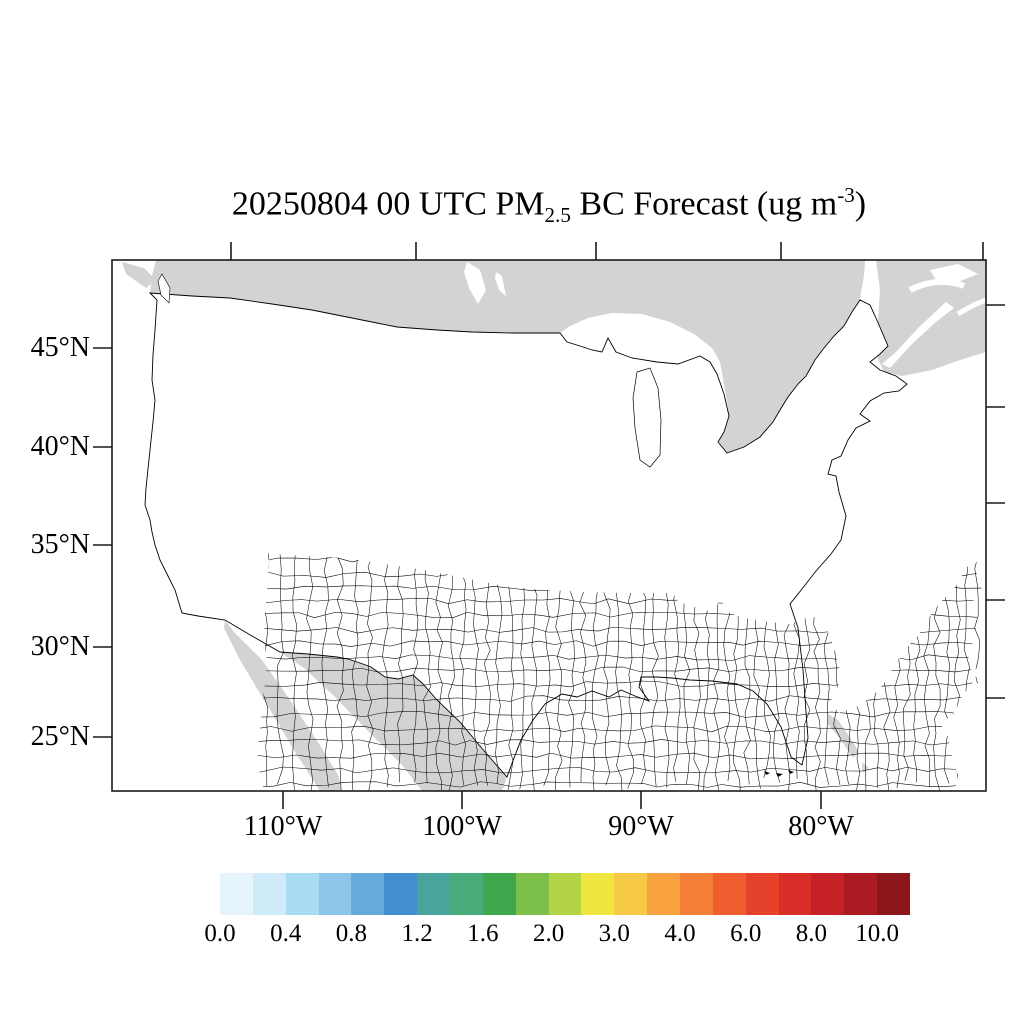  I want to click on colorbar-tick-label: 0.0, so click(220, 933).